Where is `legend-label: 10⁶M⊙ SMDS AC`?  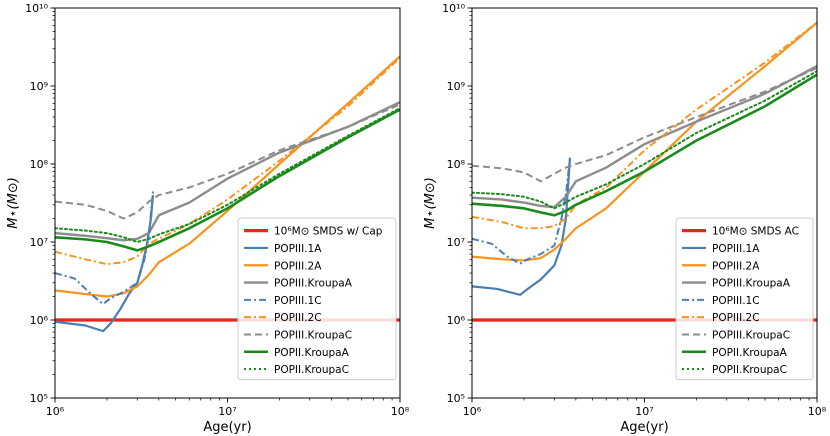 legend-label: 10⁶M⊙ SMDS AC is located at coordinates (755, 232).